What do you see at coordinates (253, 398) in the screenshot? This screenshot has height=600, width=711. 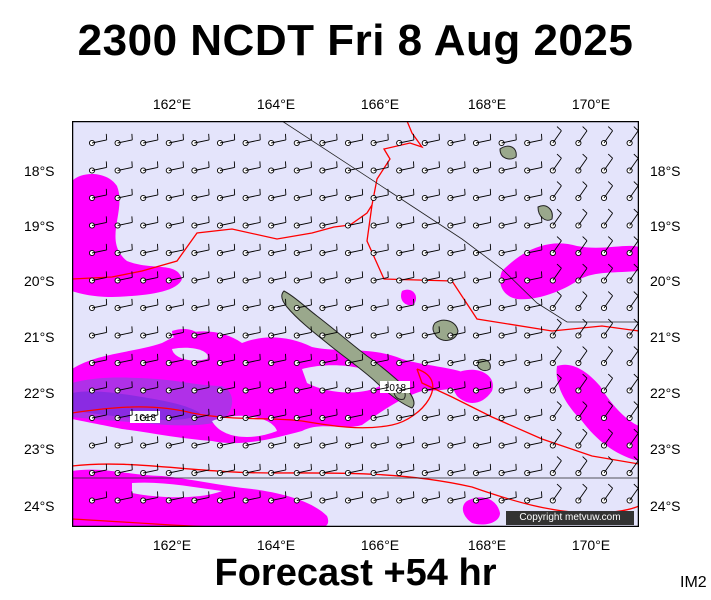 I see `isobar-line` at bounding box center [253, 398].